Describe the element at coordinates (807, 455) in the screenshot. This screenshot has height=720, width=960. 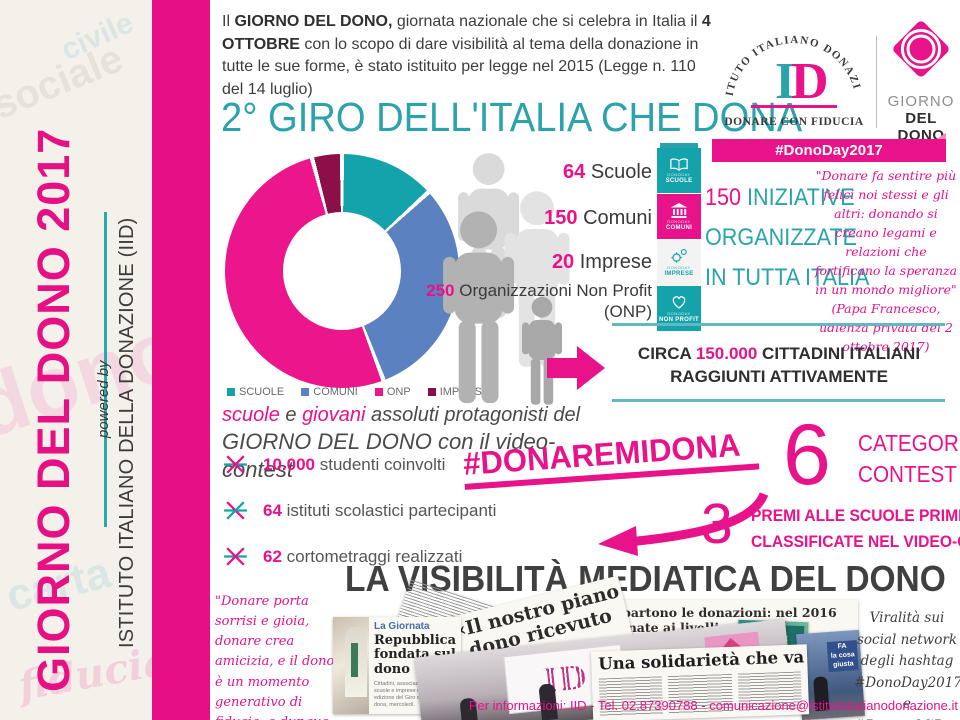
I see `contest-number: 6` at that location.